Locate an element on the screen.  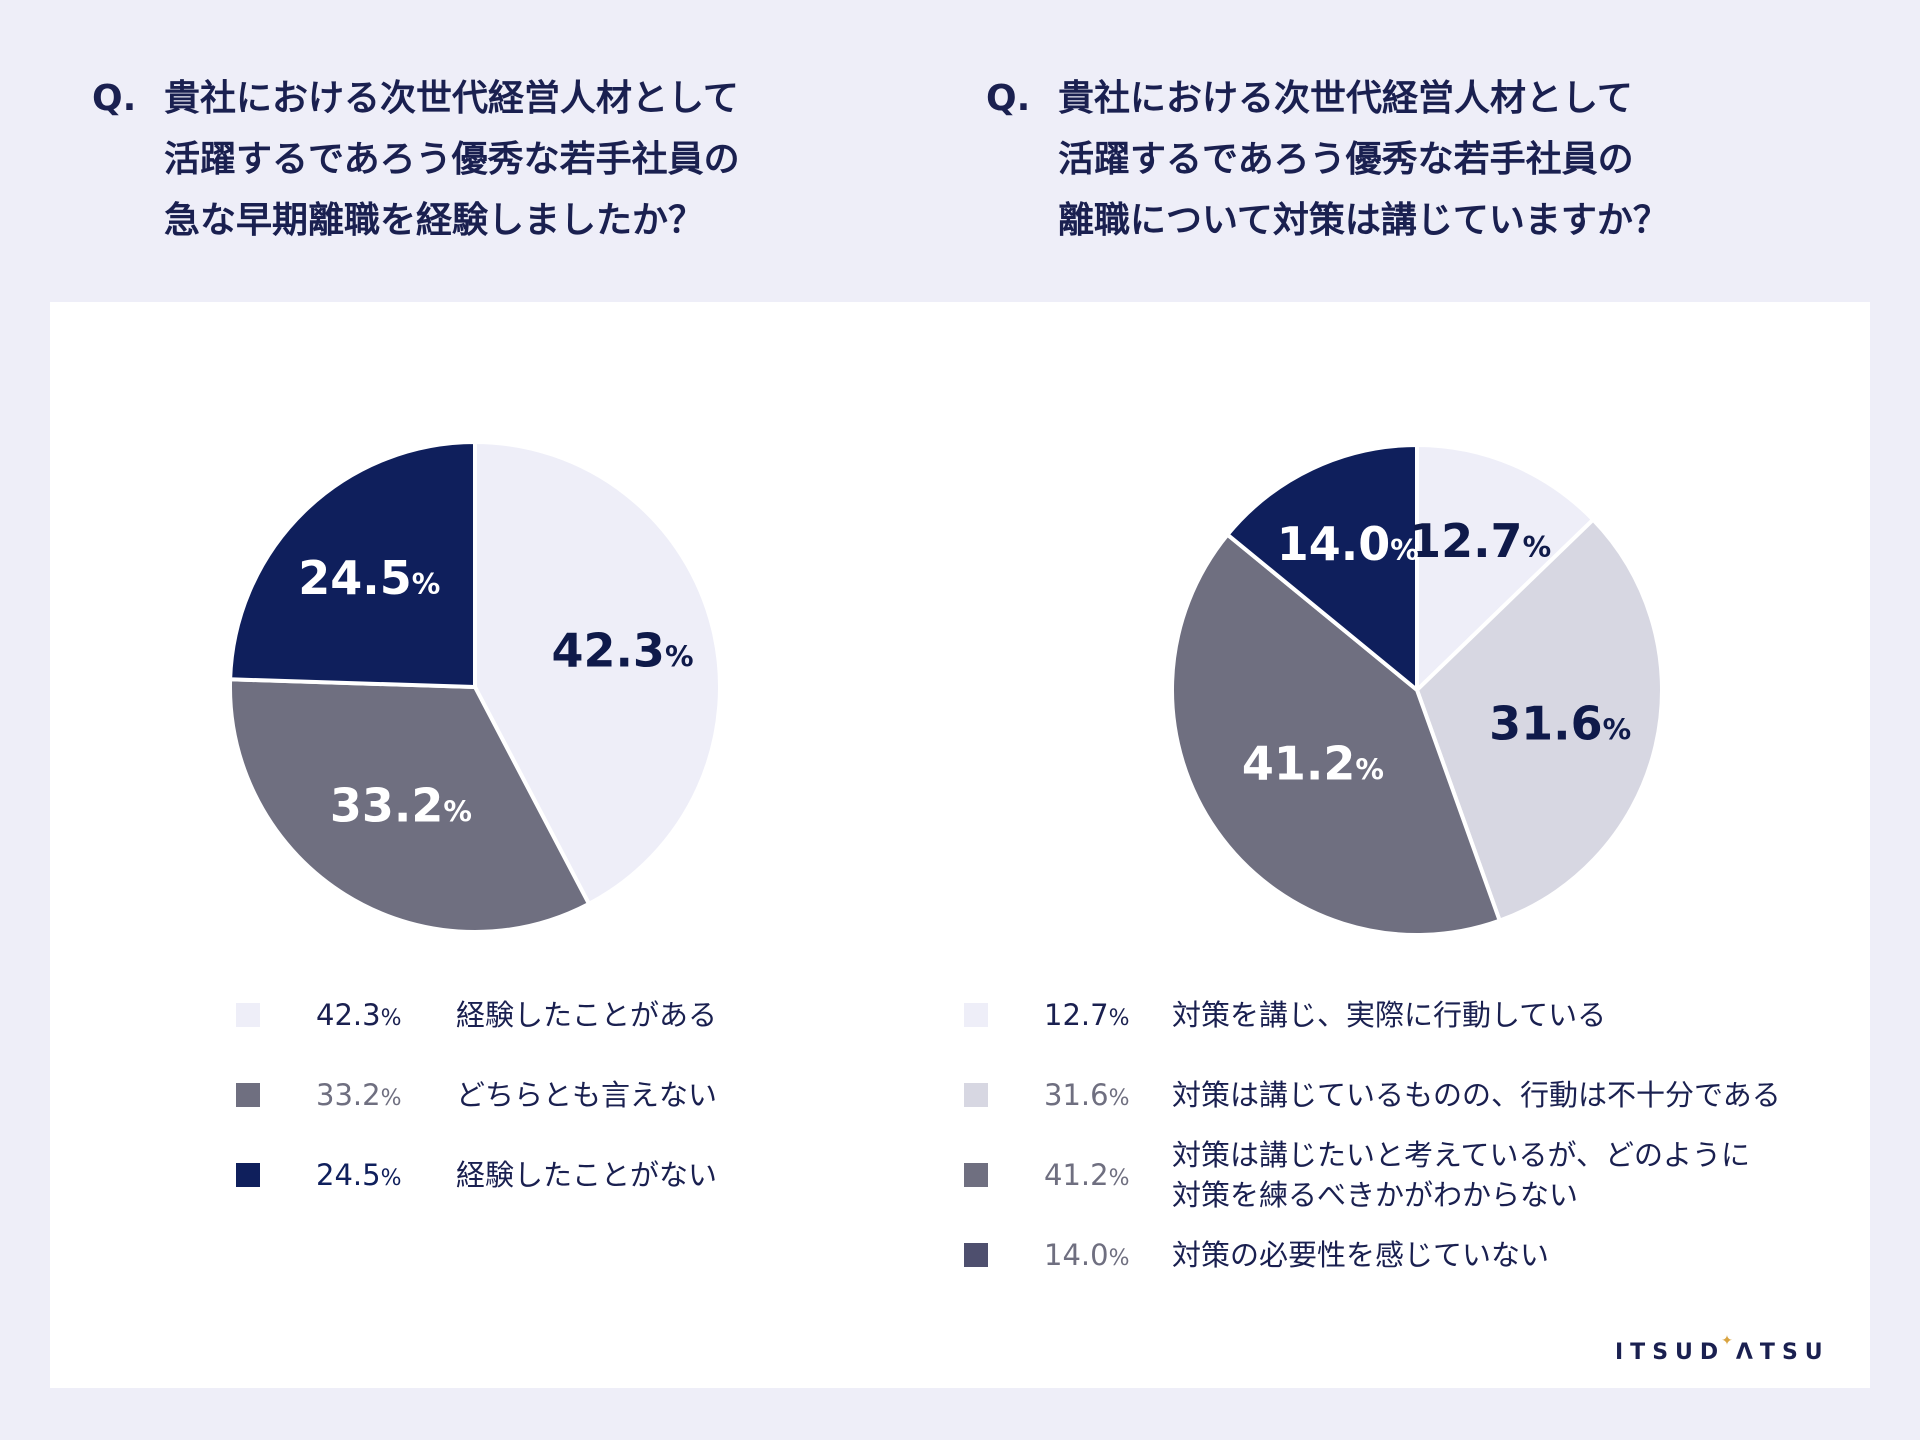
legend-label: 経験したことがある is located at coordinates (587, 1015).